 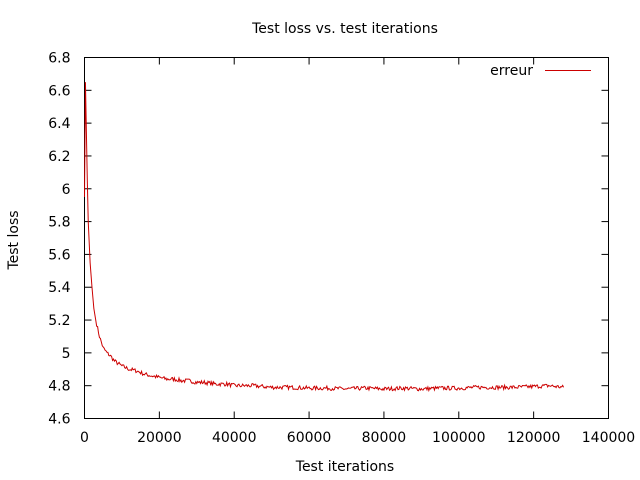 What do you see at coordinates (59, 321) in the screenshot?
I see `y-tick-label: 5.2` at bounding box center [59, 321].